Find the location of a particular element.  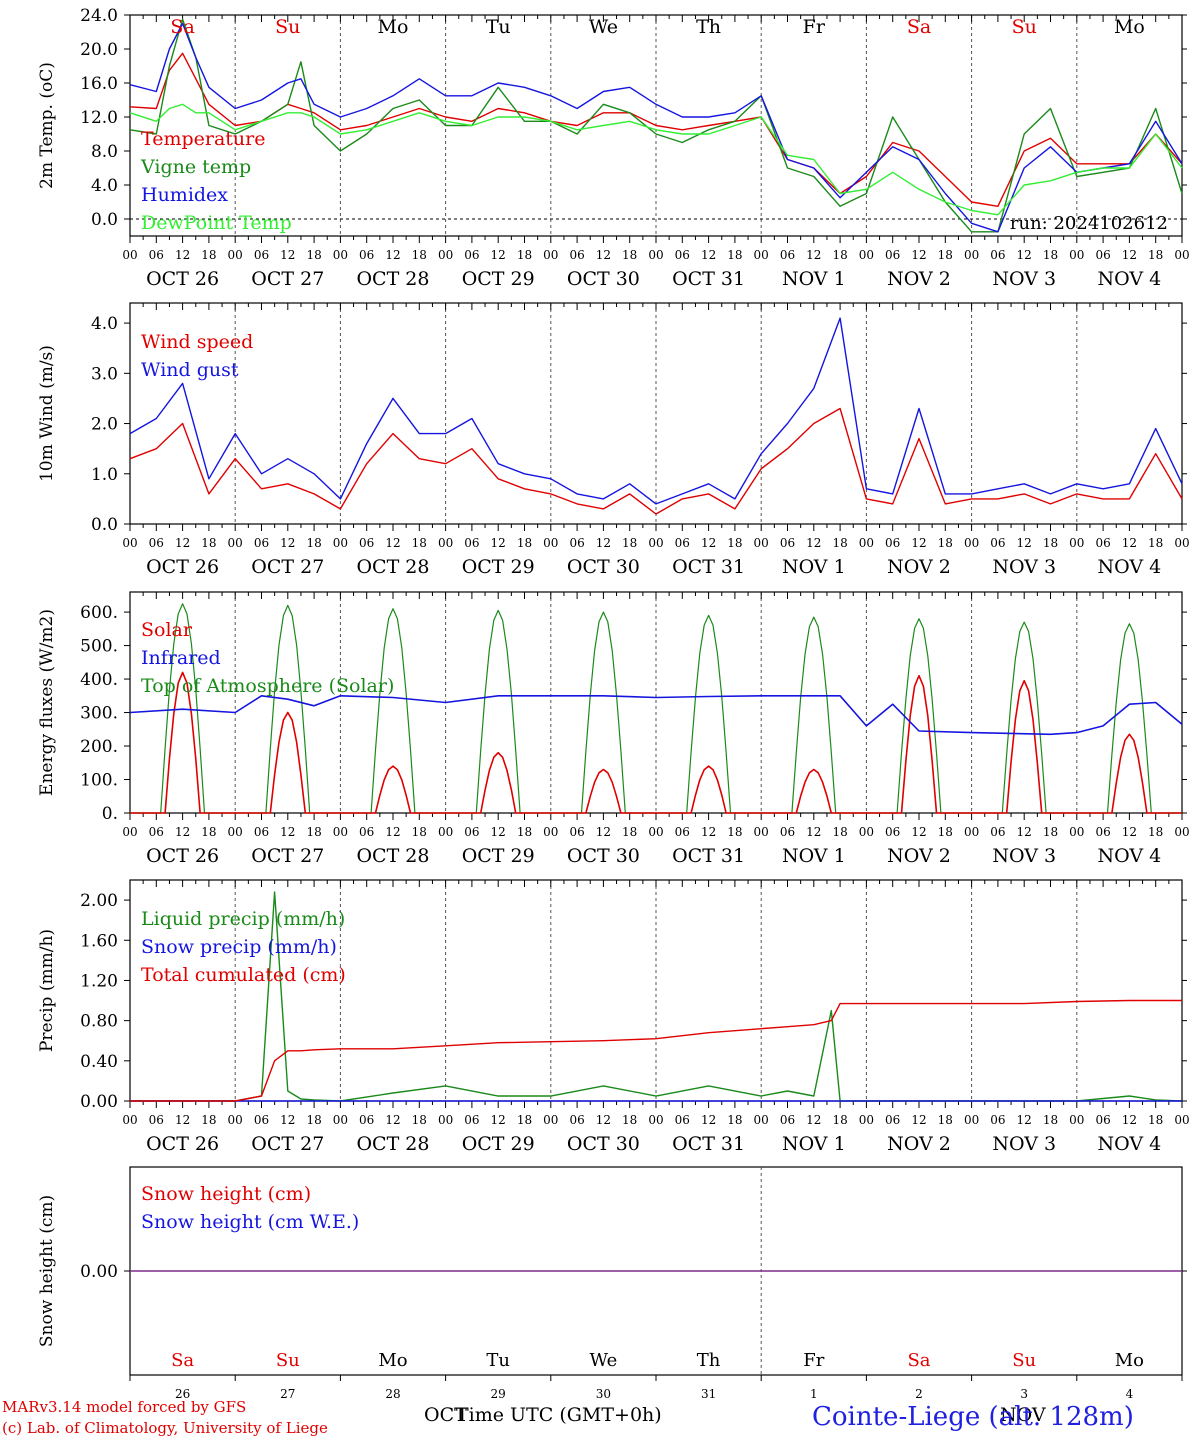

series-humidex is located at coordinates (656, 127).